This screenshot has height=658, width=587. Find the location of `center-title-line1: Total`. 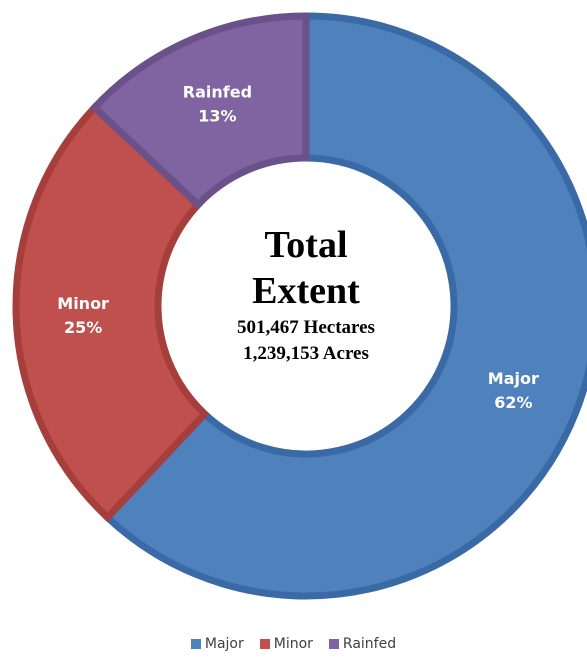

center-title-line1: Total is located at coordinates (305, 245).